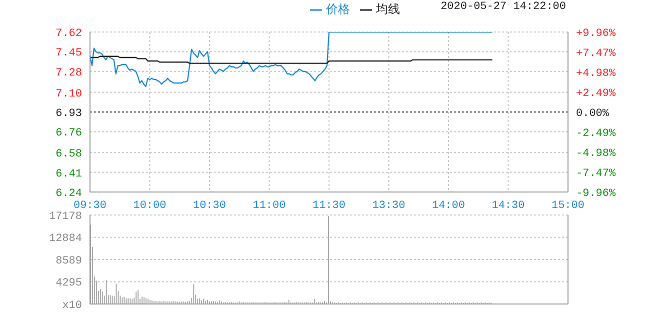 Image resolution: width=648 pixels, height=325 pixels. Describe the element at coordinates (593, 114) in the screenshot. I see `y2-tick-label: 0.00%` at that location.